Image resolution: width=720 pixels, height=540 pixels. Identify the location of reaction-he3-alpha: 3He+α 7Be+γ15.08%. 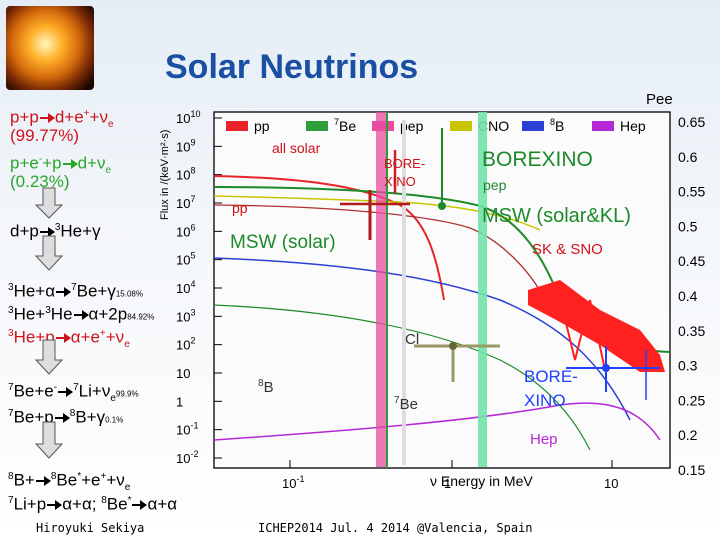
(75, 291).